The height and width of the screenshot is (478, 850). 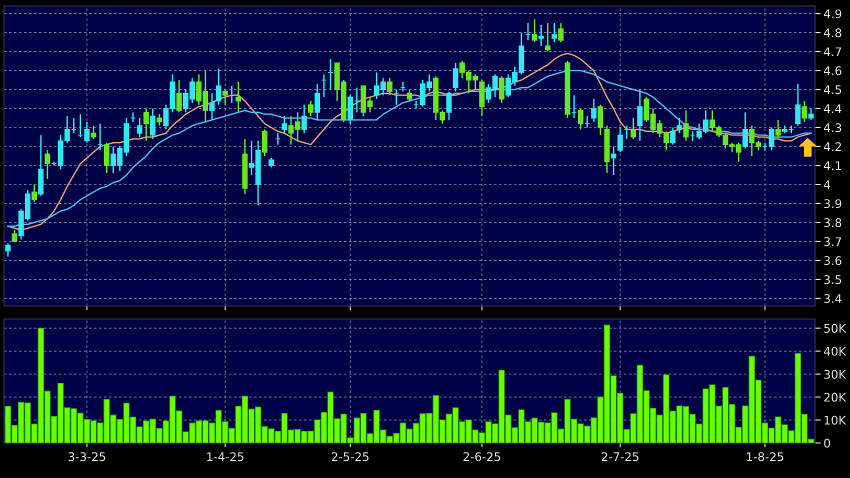 I want to click on y-tick-label: 3.8, so click(x=833, y=223).